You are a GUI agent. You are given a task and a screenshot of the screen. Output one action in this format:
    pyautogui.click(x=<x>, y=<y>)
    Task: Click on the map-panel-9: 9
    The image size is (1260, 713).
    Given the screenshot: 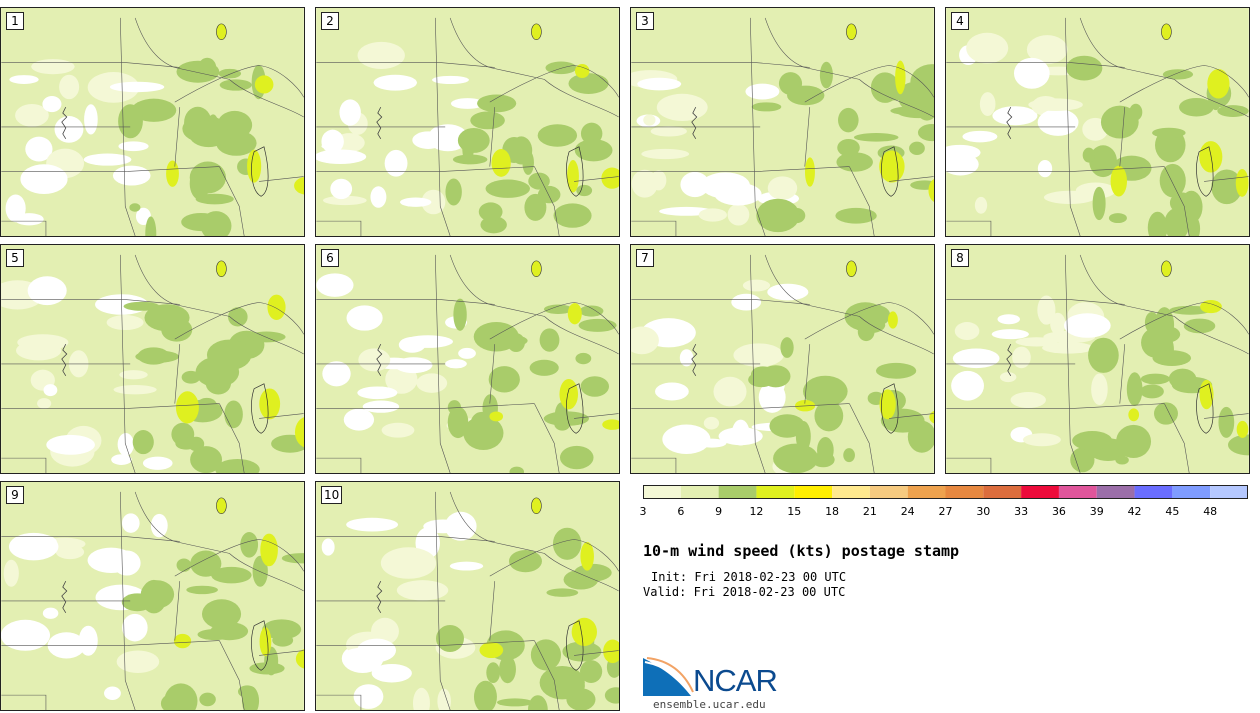 What is the action you would take?
    pyautogui.click(x=152, y=596)
    